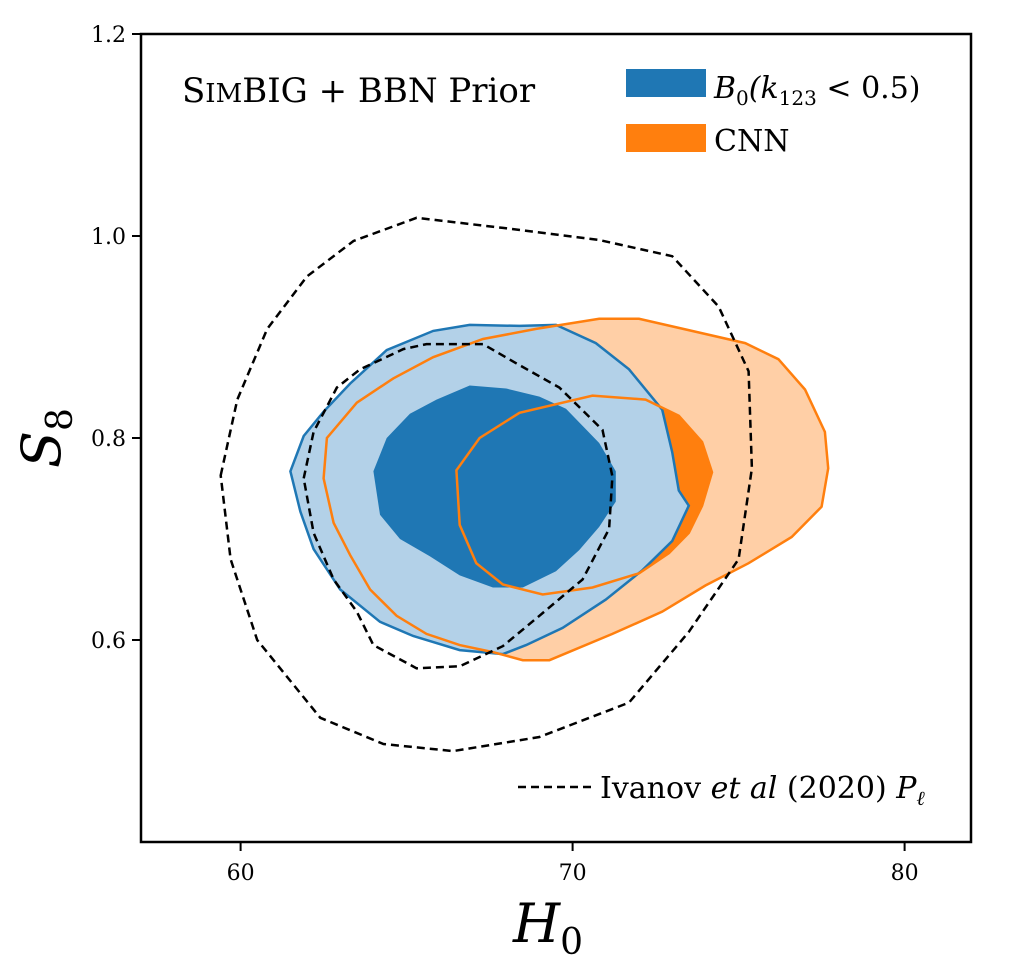 The height and width of the screenshot is (964, 1018). What do you see at coordinates (108, 35) in the screenshot?
I see `y-tick-label: 1.2` at bounding box center [108, 35].